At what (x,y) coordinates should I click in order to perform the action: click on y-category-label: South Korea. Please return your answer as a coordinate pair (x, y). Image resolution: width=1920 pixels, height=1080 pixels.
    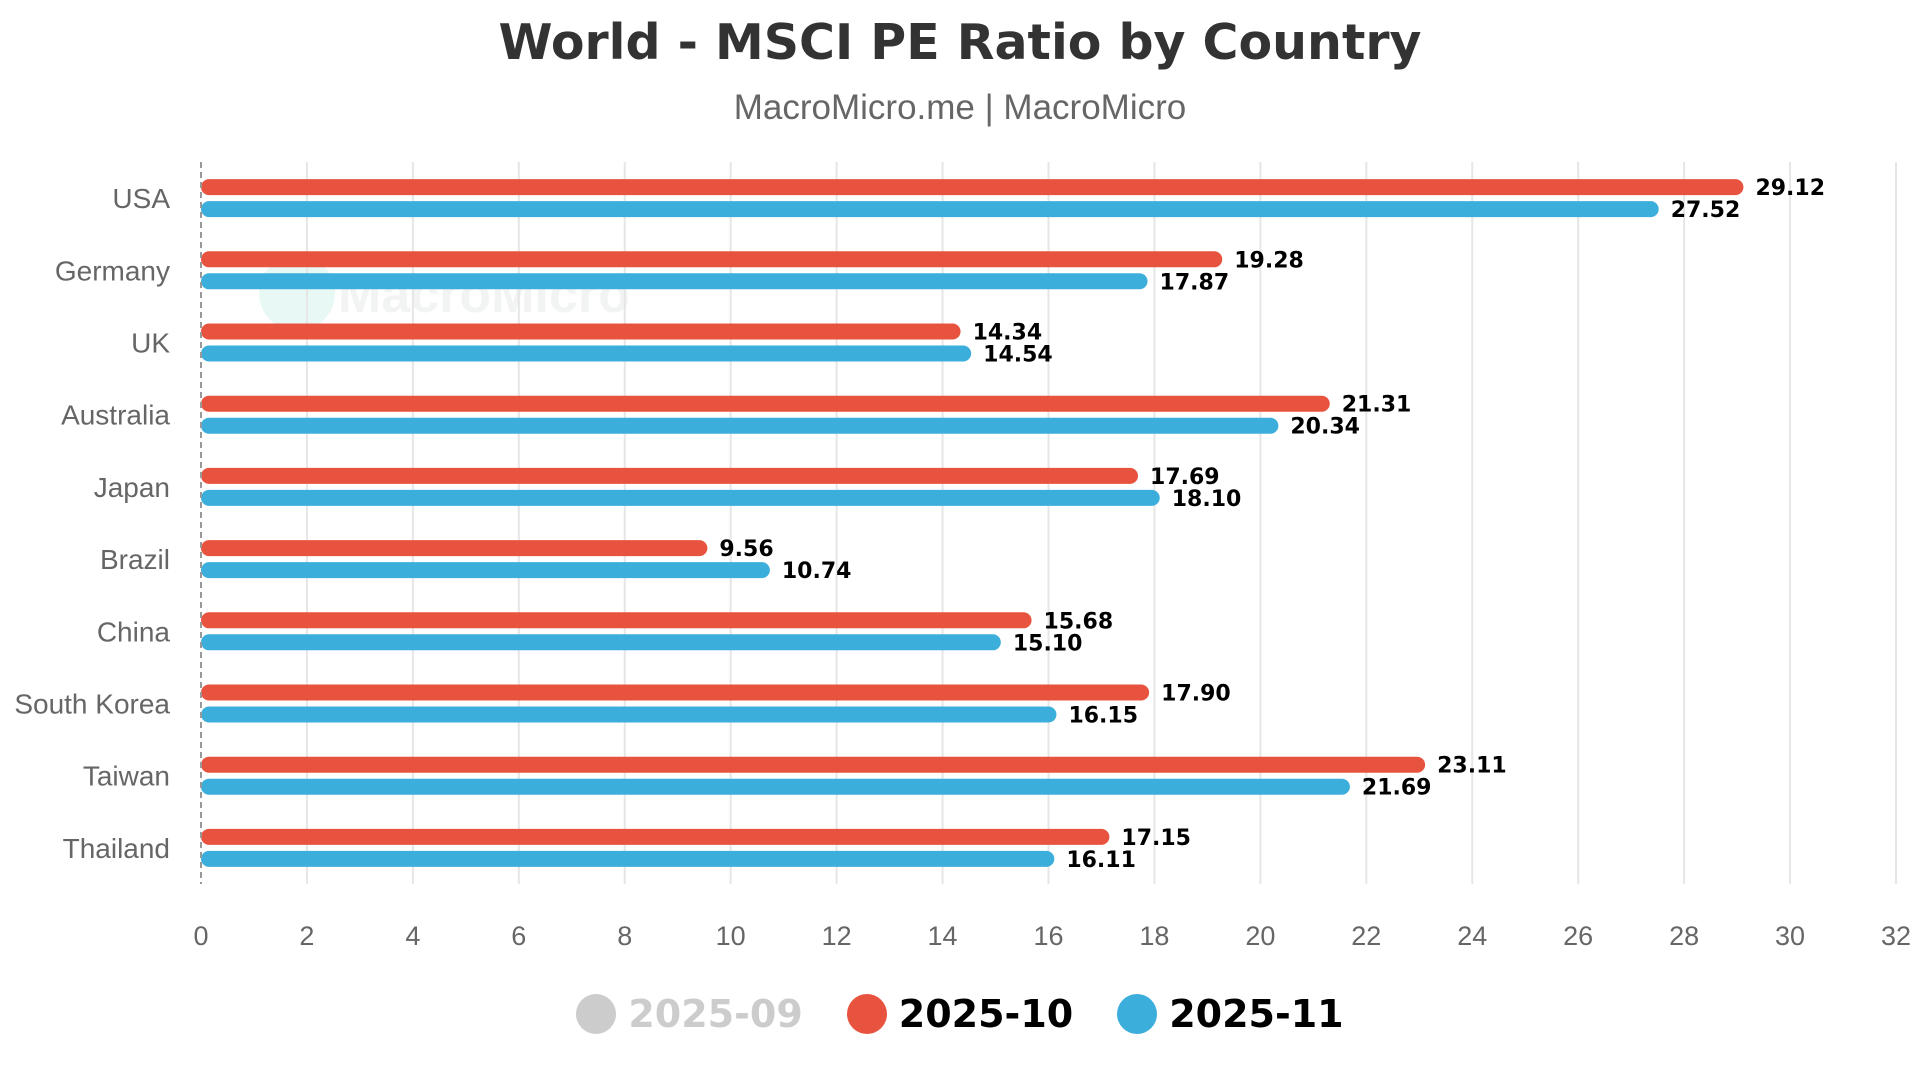
    Looking at the image, I should click on (92, 704).